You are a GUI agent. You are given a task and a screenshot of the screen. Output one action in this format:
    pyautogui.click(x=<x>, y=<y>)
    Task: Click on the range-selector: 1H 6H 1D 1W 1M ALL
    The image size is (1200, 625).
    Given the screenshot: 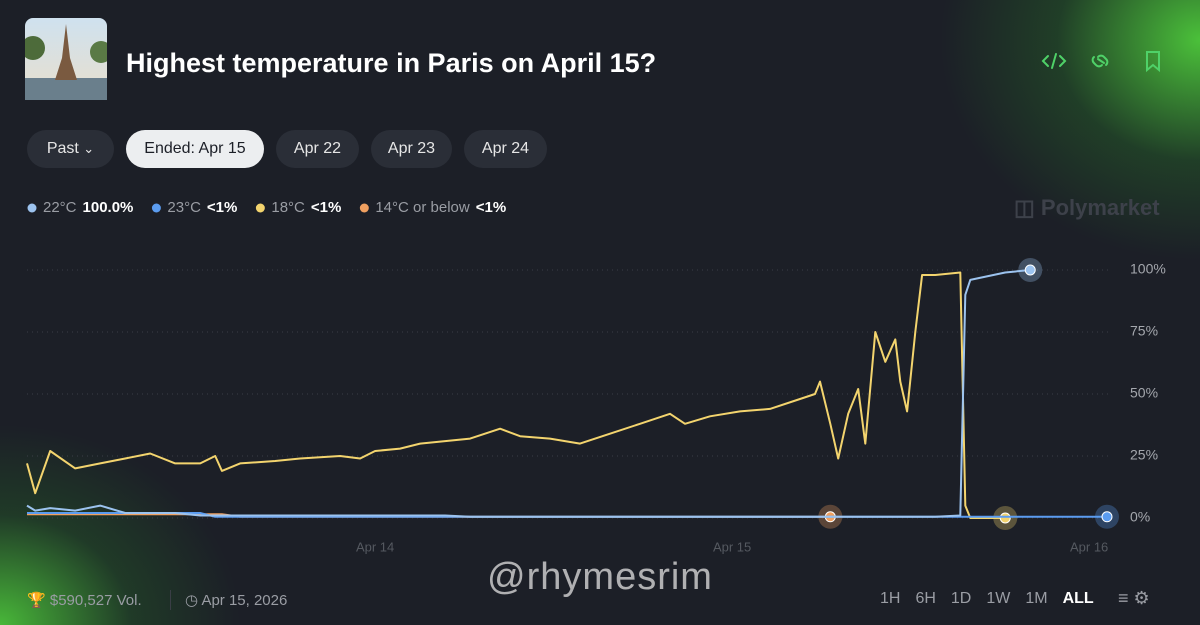 What is the action you would take?
    pyautogui.click(x=987, y=599)
    